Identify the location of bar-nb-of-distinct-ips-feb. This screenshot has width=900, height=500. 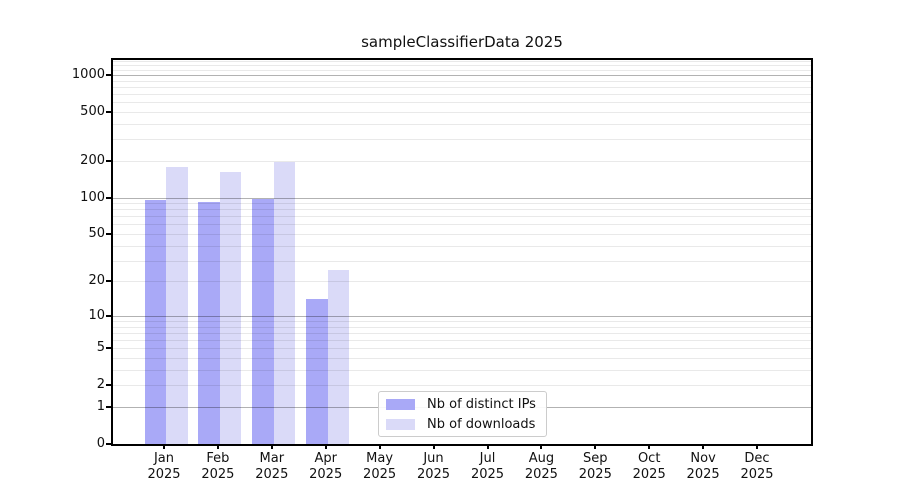
(209, 322).